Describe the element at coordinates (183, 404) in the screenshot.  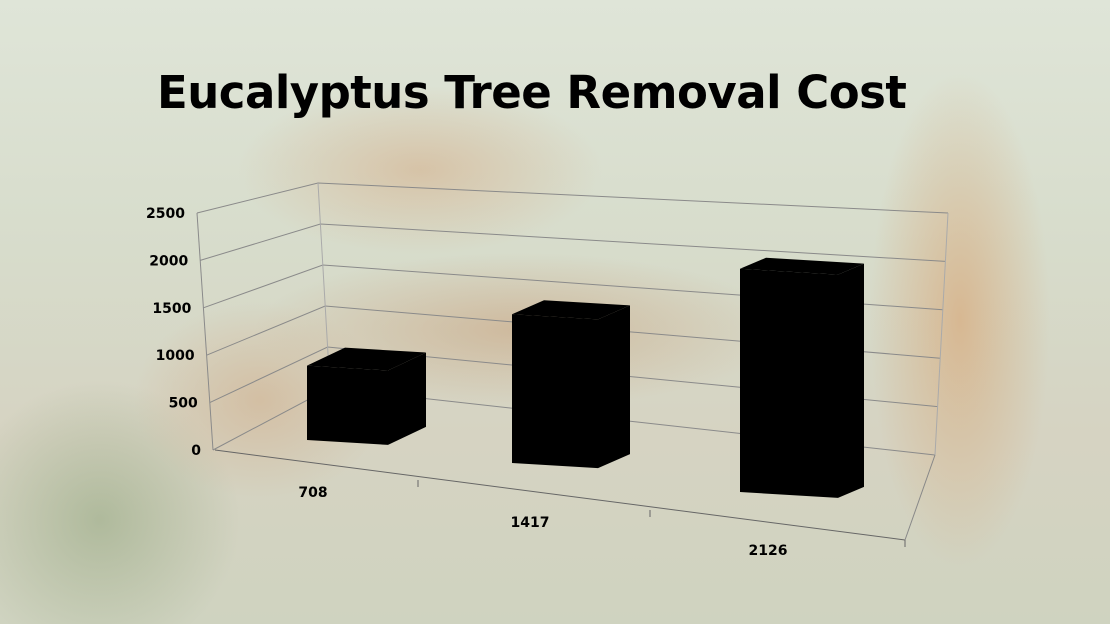
I see `y-tick-label: 500` at that location.